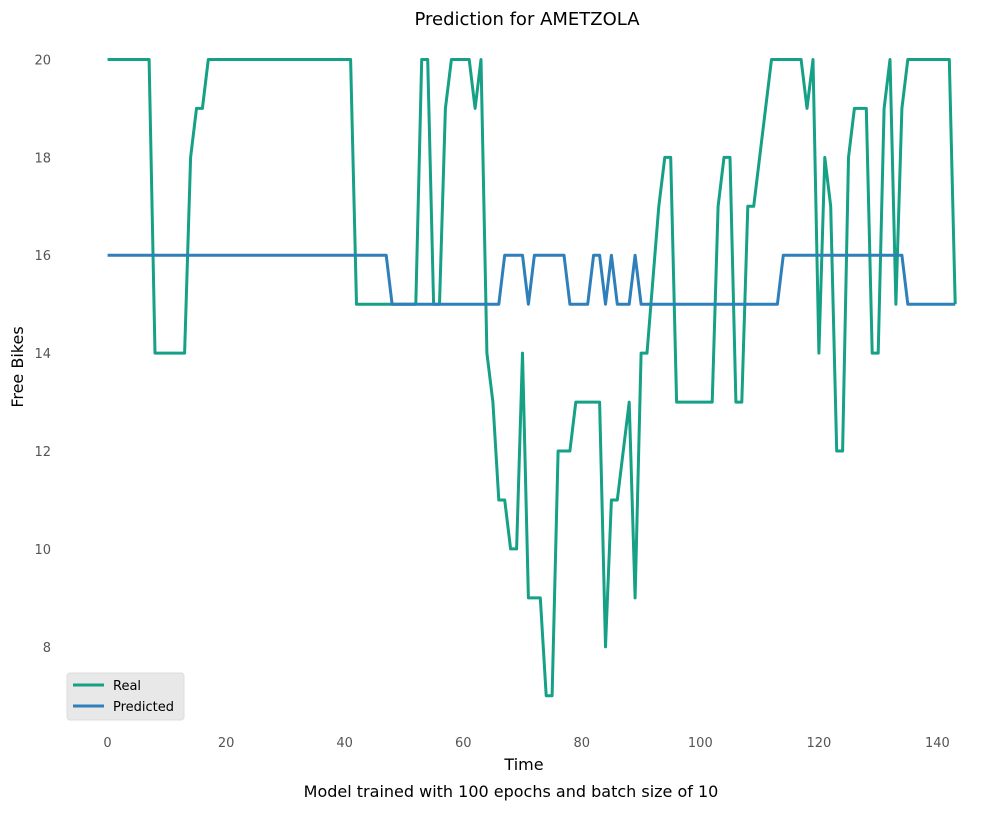  What do you see at coordinates (531, 279) in the screenshot?
I see `series-line-predicted` at bounding box center [531, 279].